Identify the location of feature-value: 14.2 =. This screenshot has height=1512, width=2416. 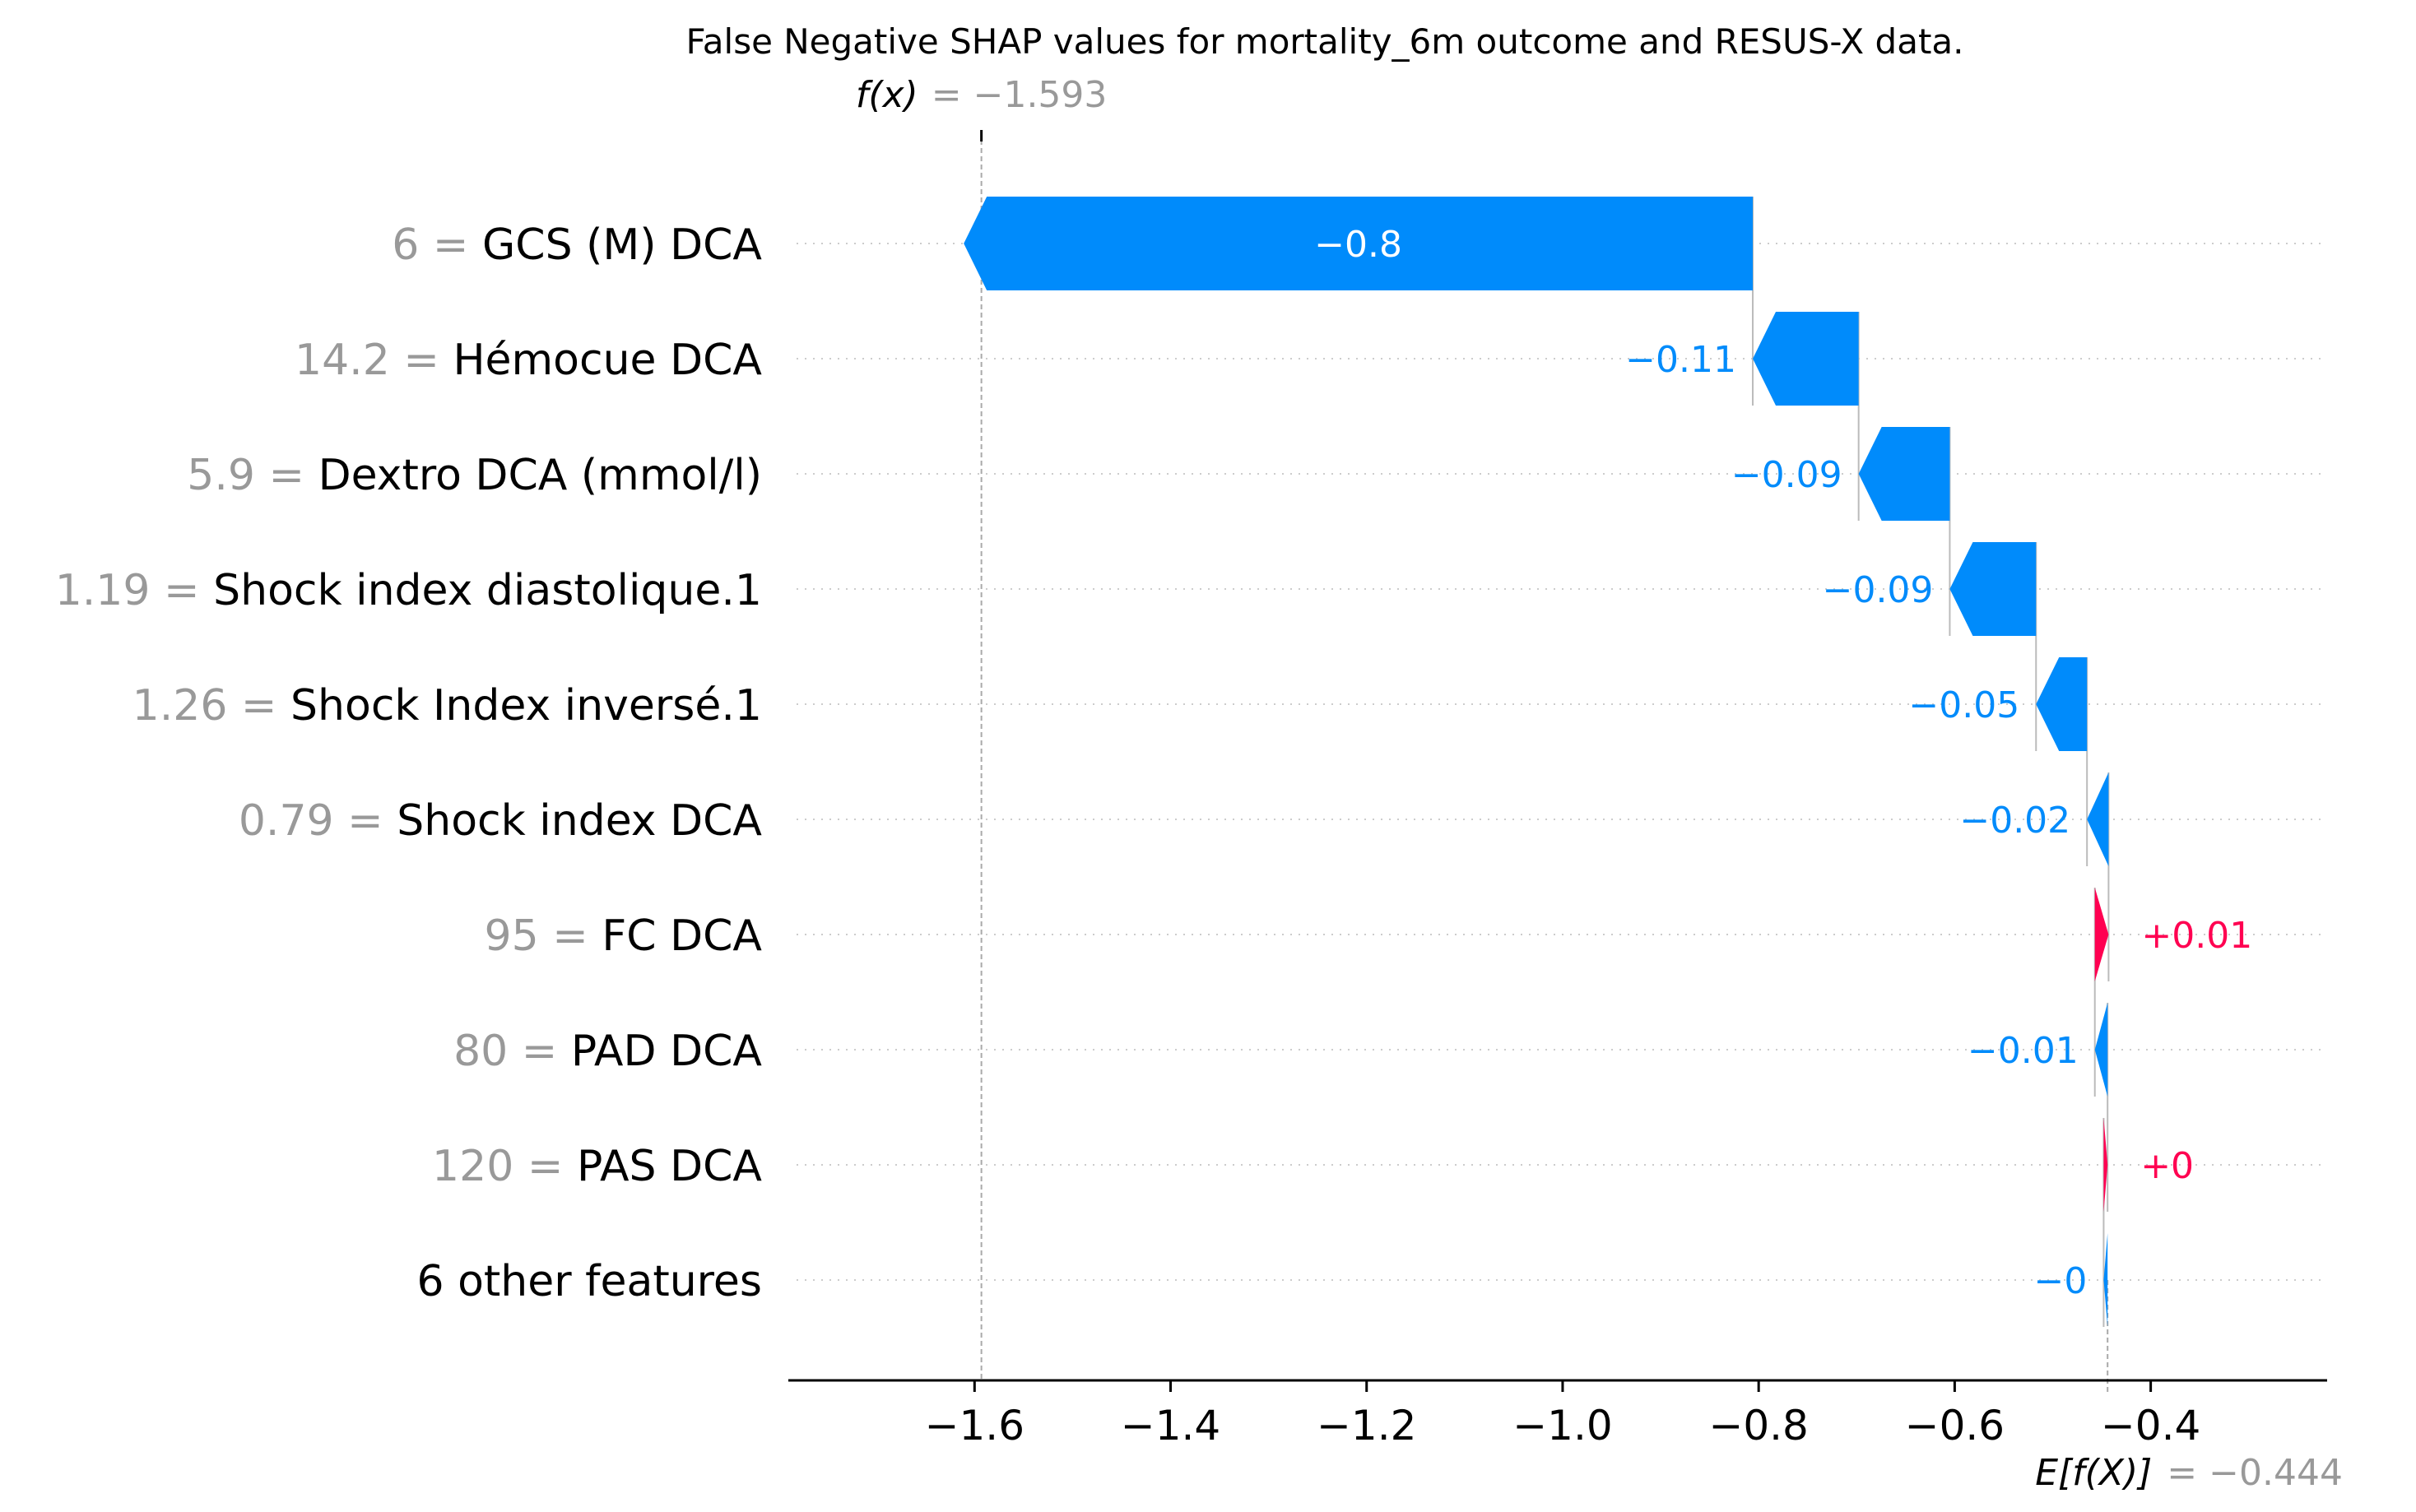
(374, 360).